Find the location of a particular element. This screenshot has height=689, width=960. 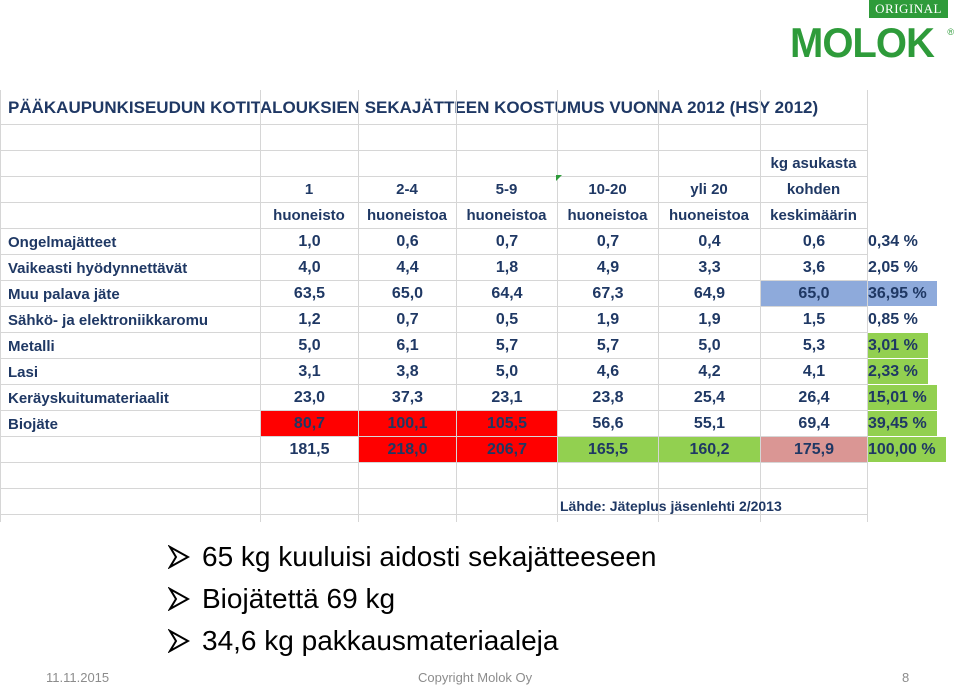

column-header: 10-20 is located at coordinates (607, 189).